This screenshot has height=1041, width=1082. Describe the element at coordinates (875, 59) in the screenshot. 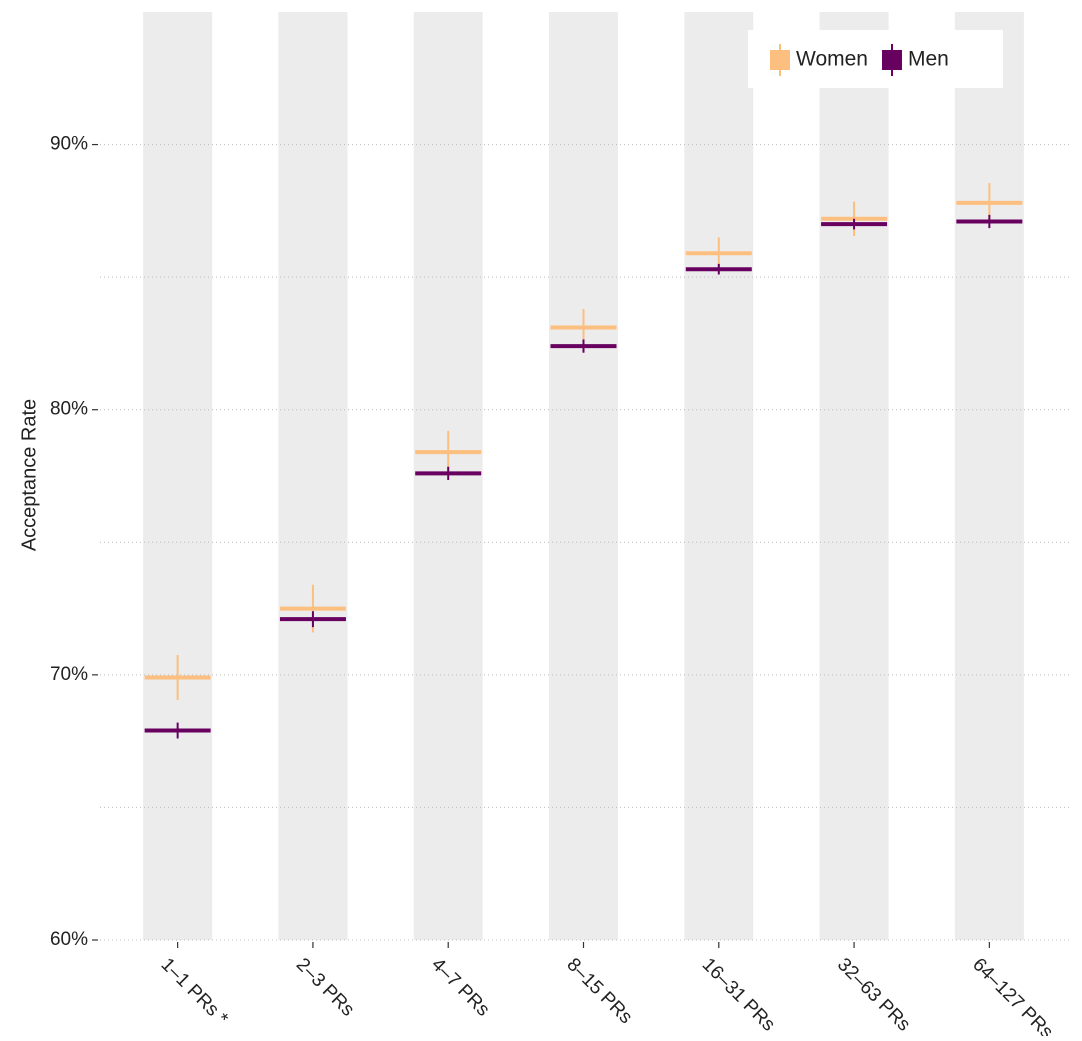

I see `legend-box` at that location.